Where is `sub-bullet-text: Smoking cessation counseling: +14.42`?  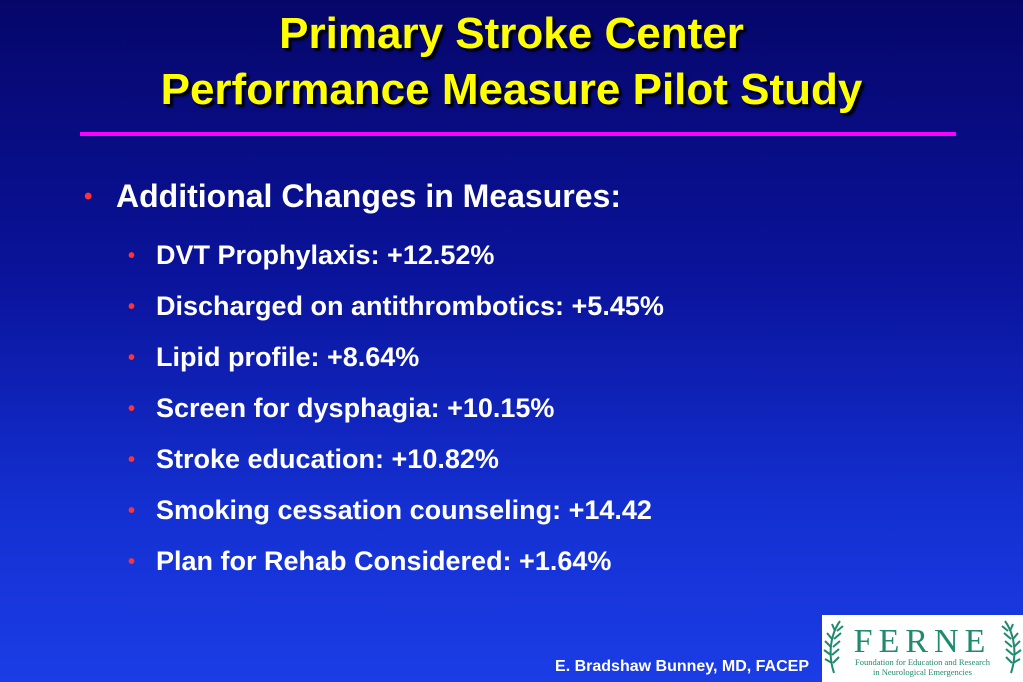
sub-bullet-text: Smoking cessation counseling: +14.42 is located at coordinates (404, 510).